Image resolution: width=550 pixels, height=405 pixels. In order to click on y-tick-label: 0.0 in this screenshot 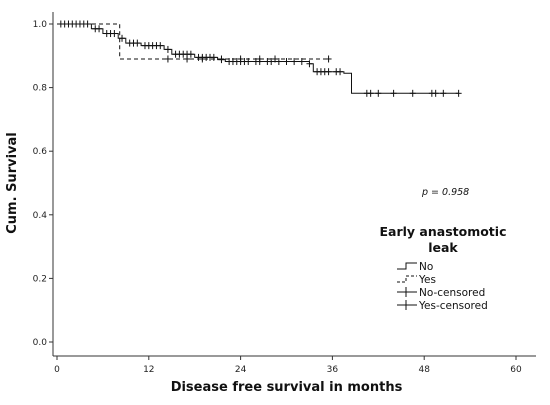, I will do `click(40, 343)`.